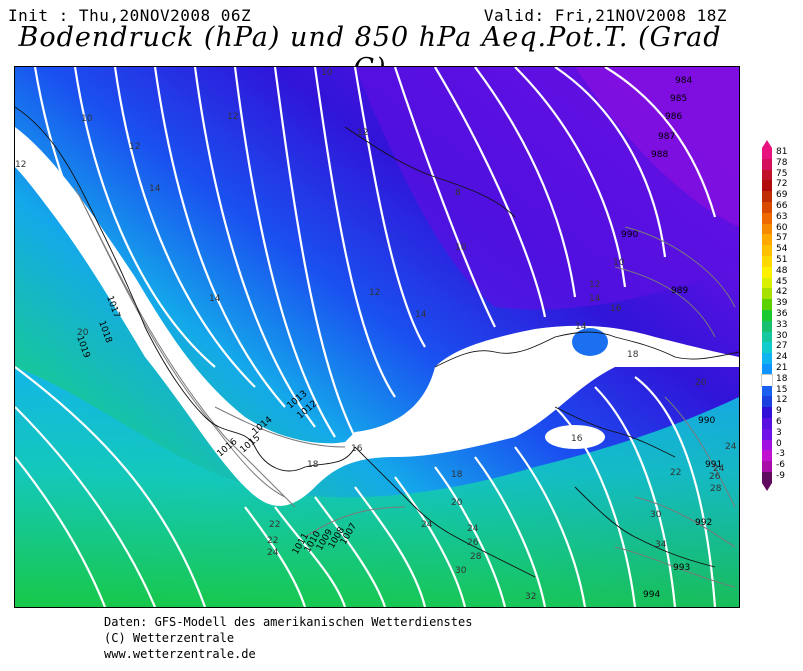 This screenshot has width=803, height=671. I want to click on legend-label: 9, so click(779, 411).